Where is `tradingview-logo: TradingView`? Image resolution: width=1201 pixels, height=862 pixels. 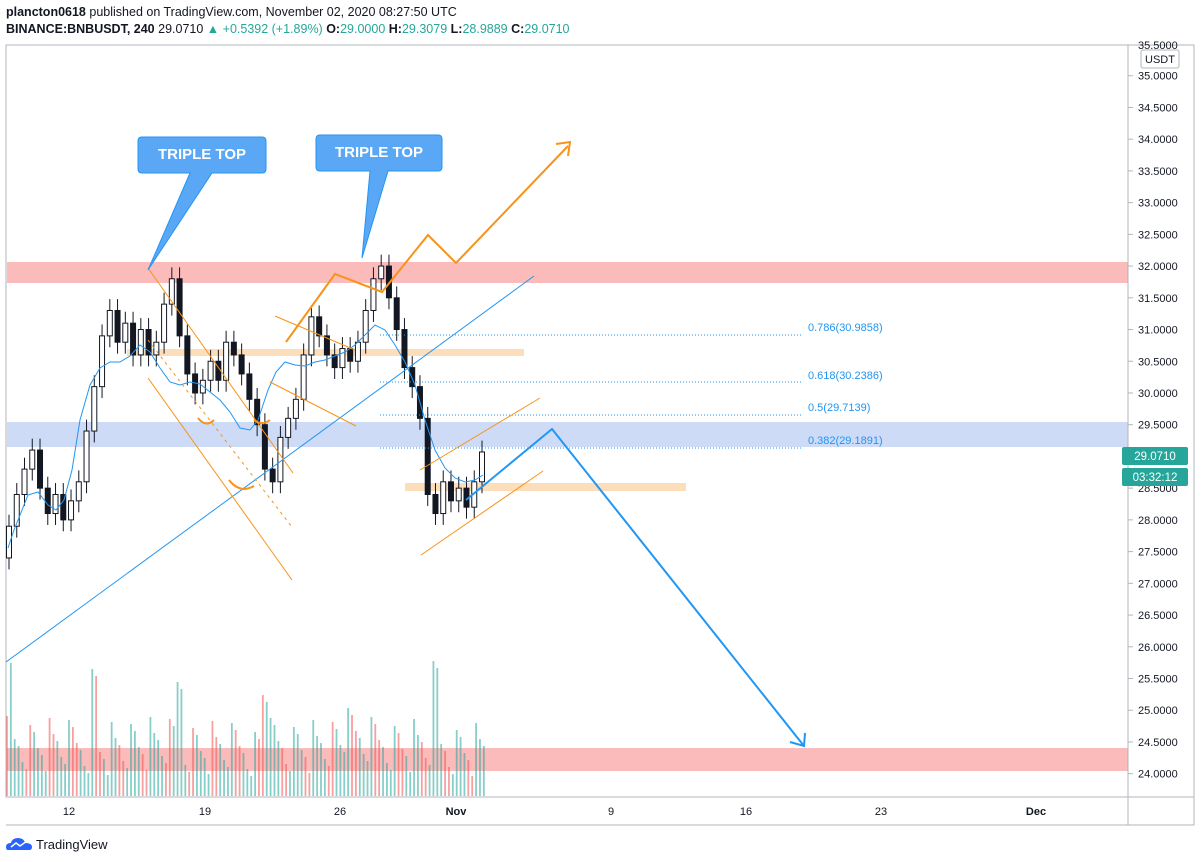
tradingview-logo: TradingView is located at coordinates (57, 844).